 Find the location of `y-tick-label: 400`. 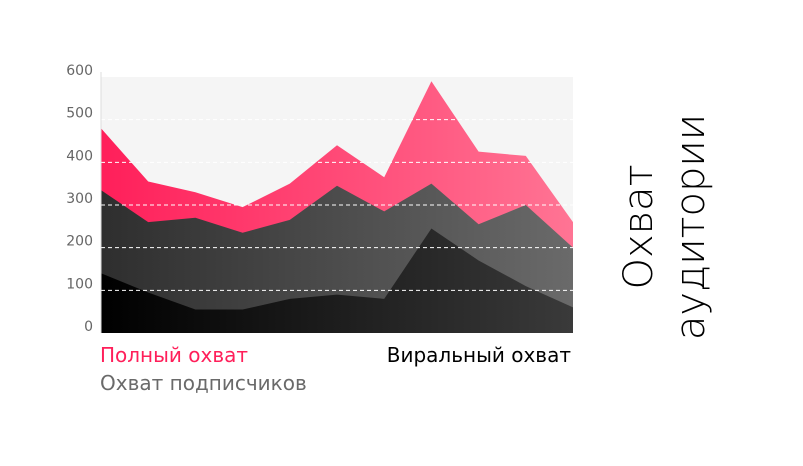

y-tick-label: 400 is located at coordinates (79, 156).